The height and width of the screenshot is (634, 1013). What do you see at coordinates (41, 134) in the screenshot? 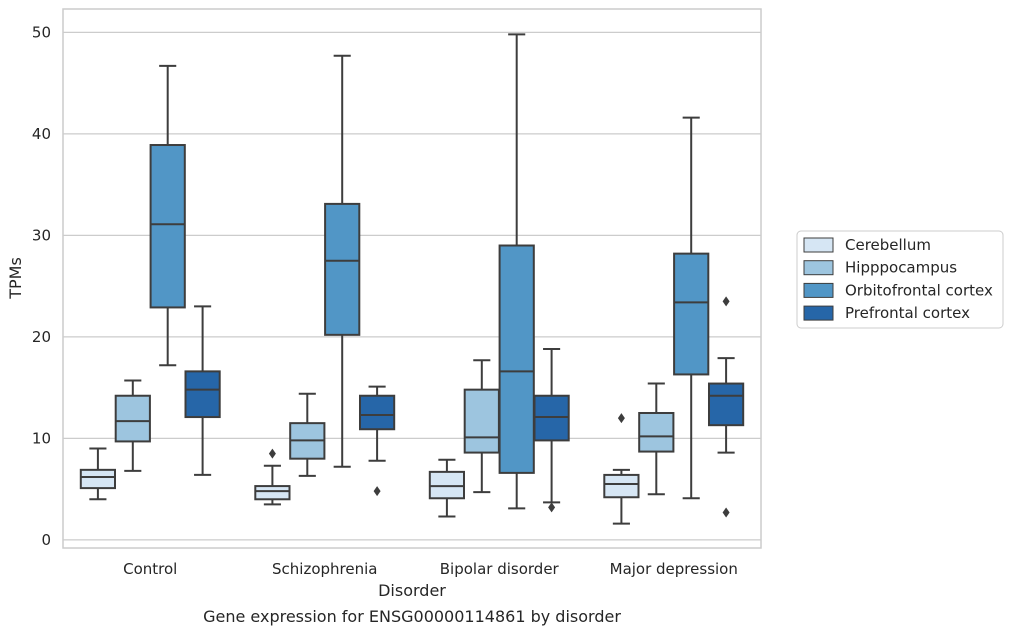
I see `y-tick-label: 40` at bounding box center [41, 134].